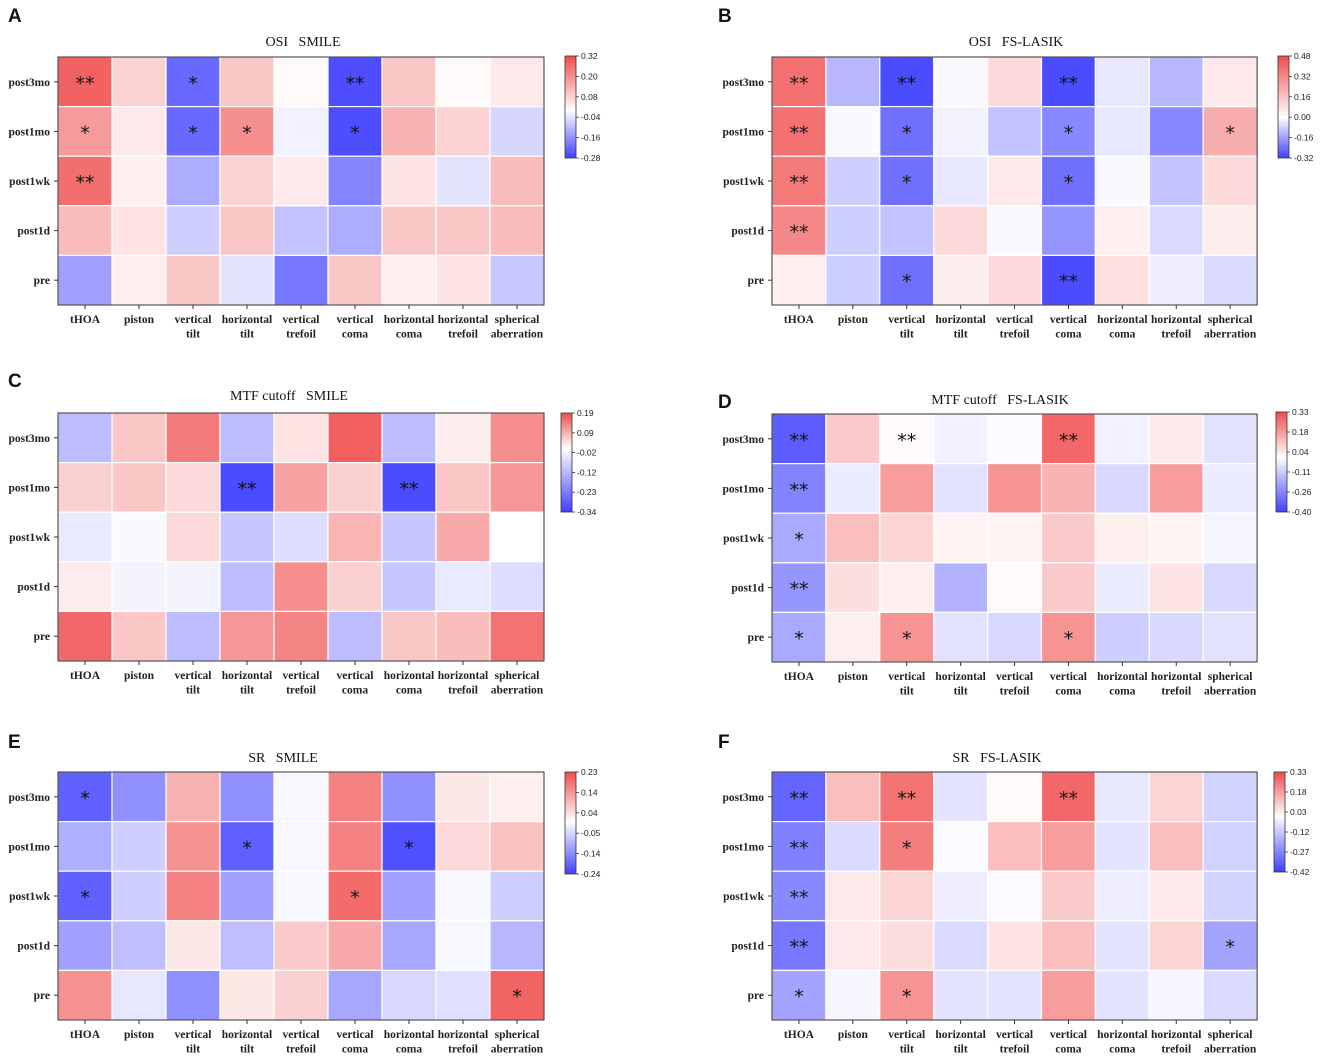 This screenshot has height=1058, width=1325. Describe the element at coordinates (139, 676) in the screenshot. I see `column-label: piston` at that location.